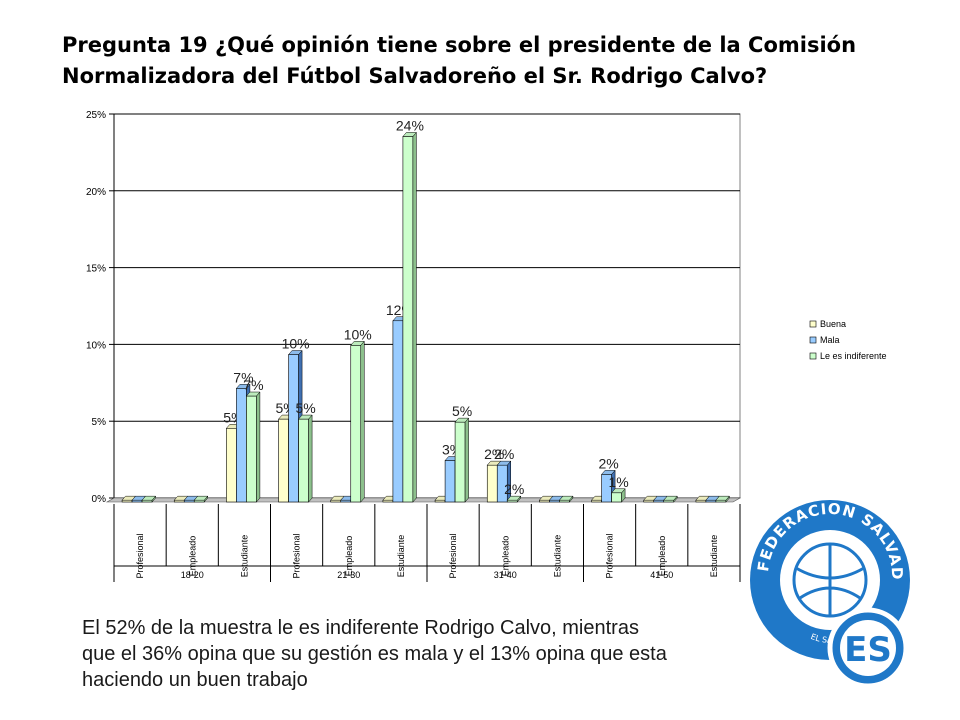 This screenshot has height=720, width=960. I want to click on legend-entry: Le es indiferente, so click(853, 356).